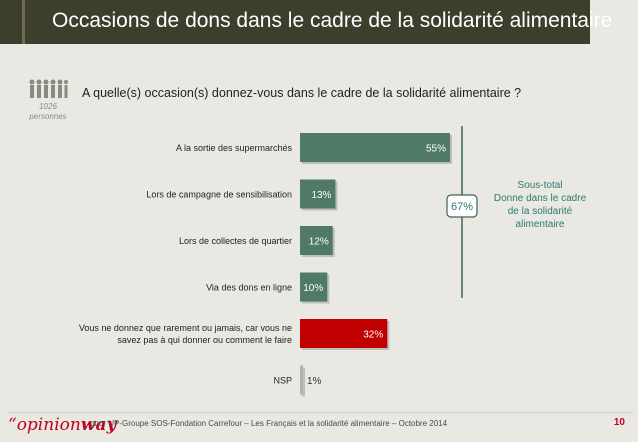 The width and height of the screenshot is (638, 442). I want to click on bar-value-label: 32%, so click(373, 335).